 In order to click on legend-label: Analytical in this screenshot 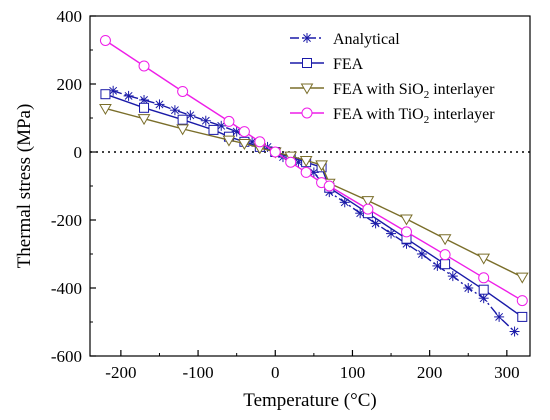, I will do `click(366, 39)`.